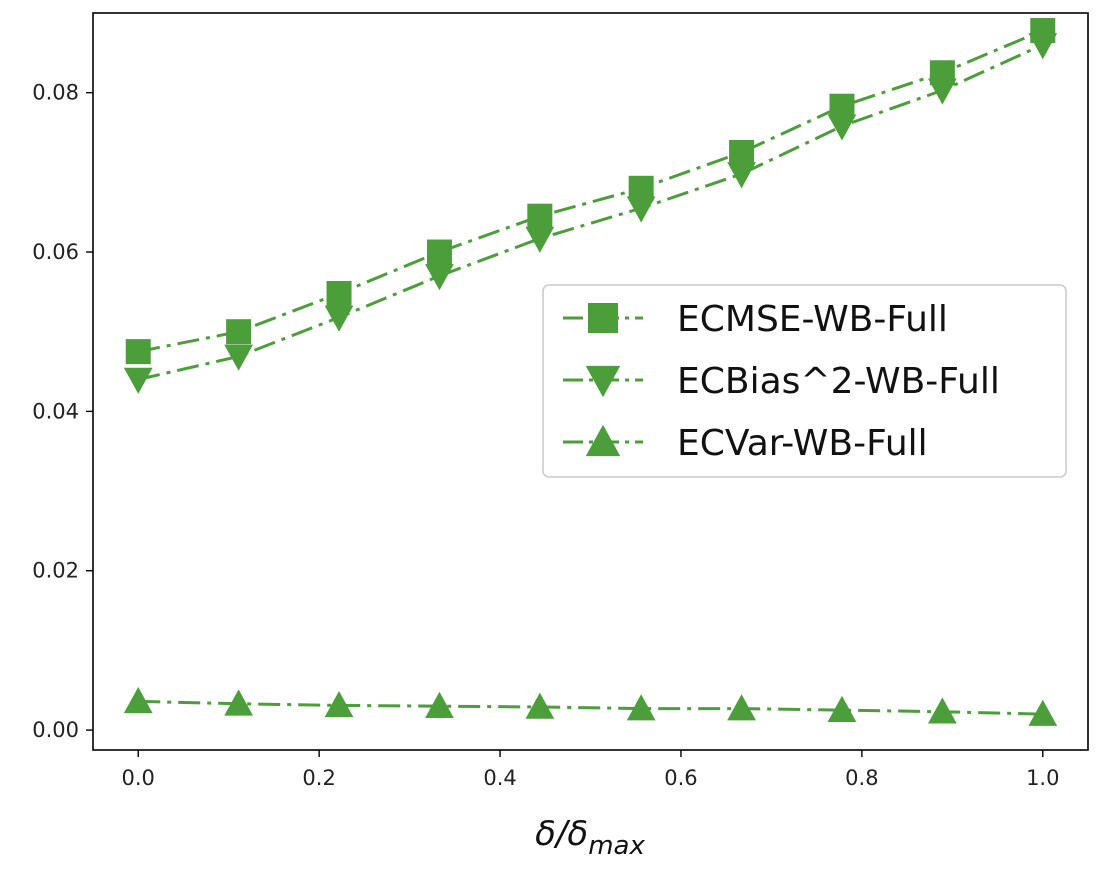 This screenshot has height=872, width=1116. What do you see at coordinates (680, 778) in the screenshot?
I see `x-tick-label: 0.6` at bounding box center [680, 778].